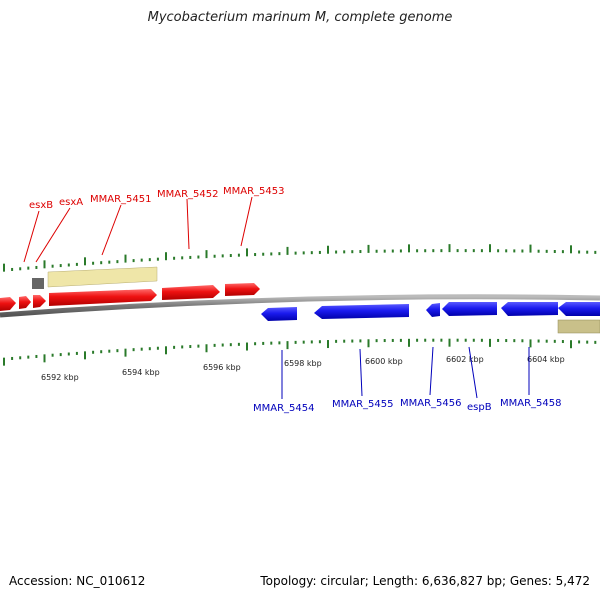 The width and height of the screenshot is (600, 600). Describe the element at coordinates (53, 235) in the screenshot. I see `label-leader-esxA` at that location.